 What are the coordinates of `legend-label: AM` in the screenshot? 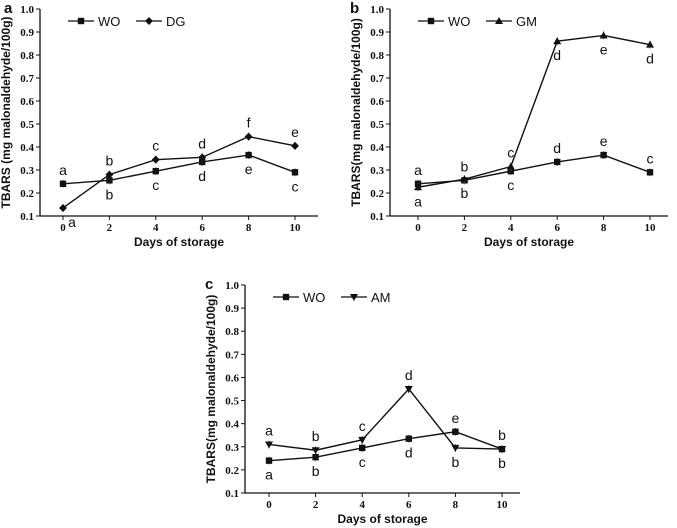 It's located at (381, 297).